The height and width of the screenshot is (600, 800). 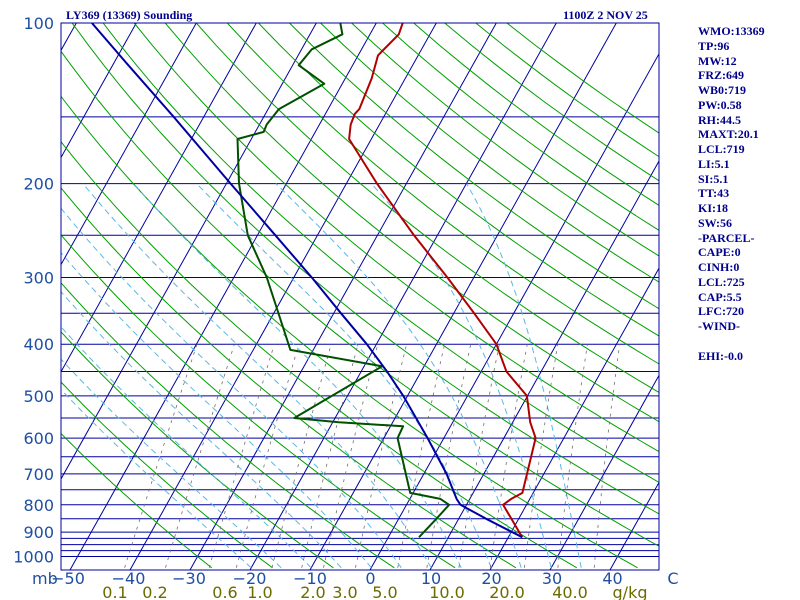 I want to click on mixing-ratio-tick-label: 2.0, so click(x=312, y=591).